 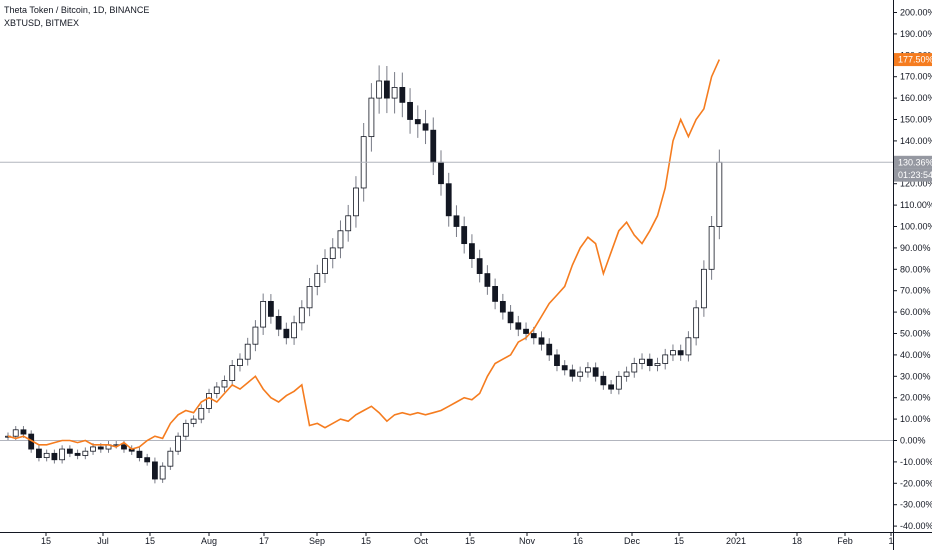 I want to click on y-tick-label: 50.00%, so click(x=915, y=334).